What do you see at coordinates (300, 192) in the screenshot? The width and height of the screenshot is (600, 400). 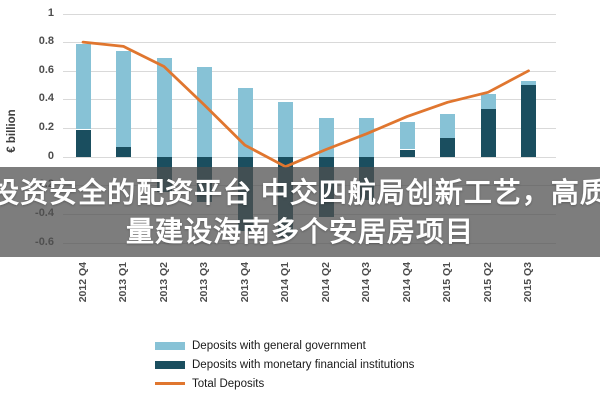 I see `overlay-title-line1: 投资安全的配资平台 中交四航局创新工艺，高质` at bounding box center [300, 192].